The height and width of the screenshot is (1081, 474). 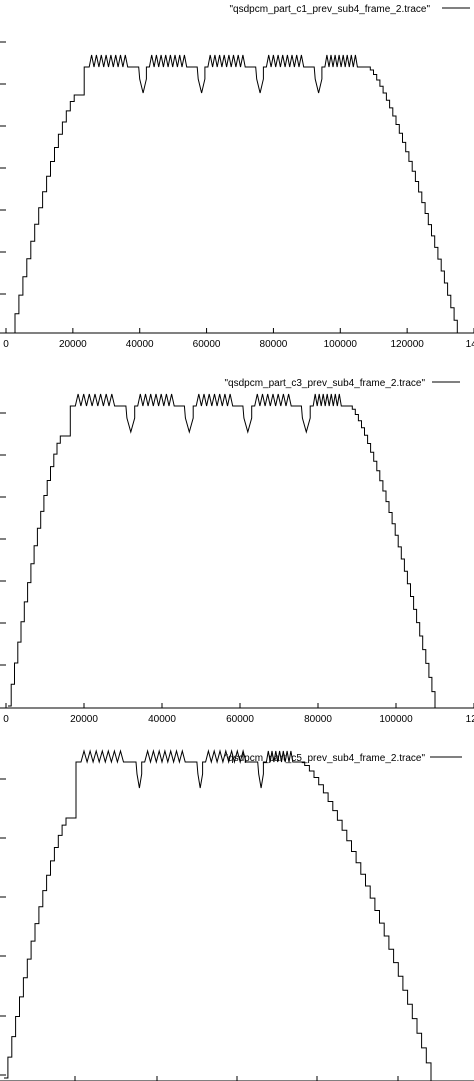 What do you see at coordinates (470, 719) in the screenshot?
I see `x-tick-label: 120` at bounding box center [470, 719].